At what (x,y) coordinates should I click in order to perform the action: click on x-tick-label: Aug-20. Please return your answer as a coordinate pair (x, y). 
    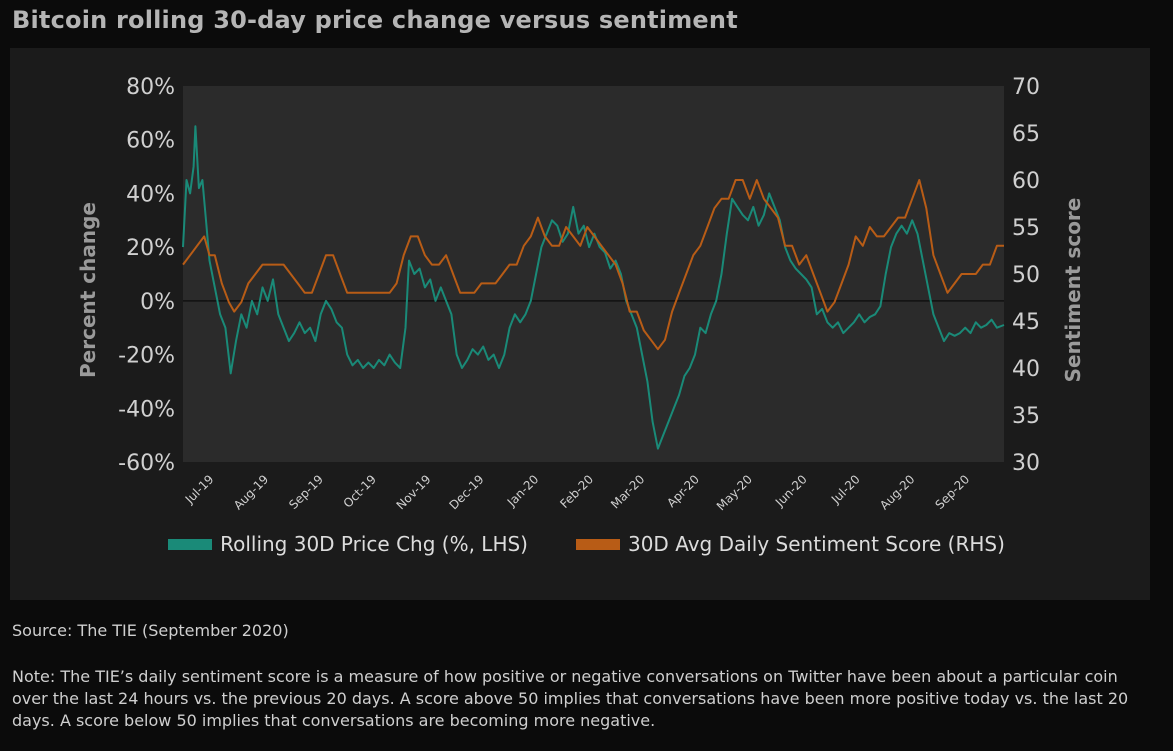
    Looking at the image, I should click on (897, 492).